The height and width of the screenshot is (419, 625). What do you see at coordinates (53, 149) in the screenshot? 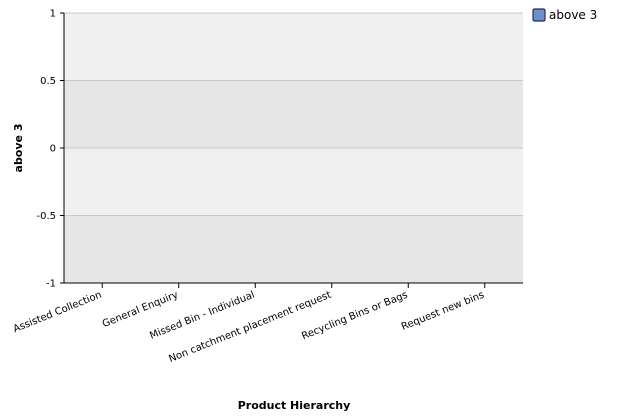
I see `y-tick-label: 0` at bounding box center [53, 149].